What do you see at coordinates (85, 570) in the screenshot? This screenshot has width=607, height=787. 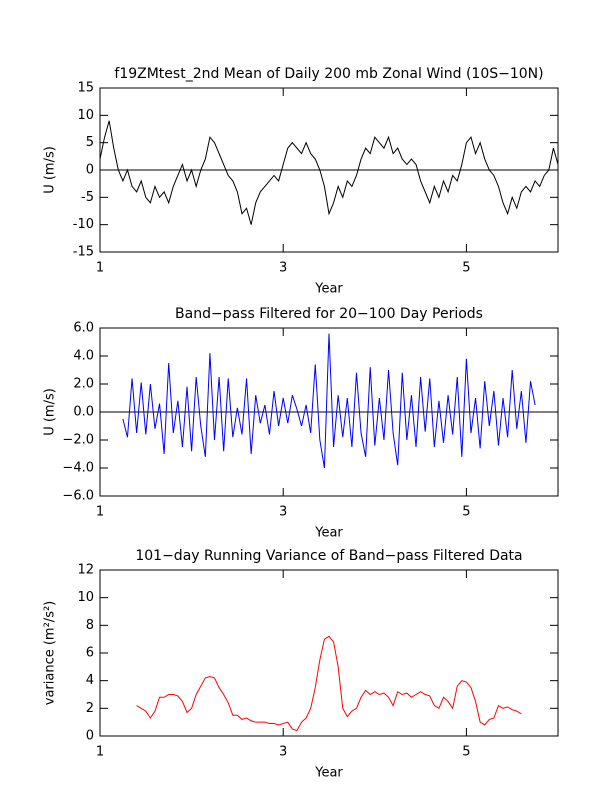 I see `y-tick-label: 12` at bounding box center [85, 570].